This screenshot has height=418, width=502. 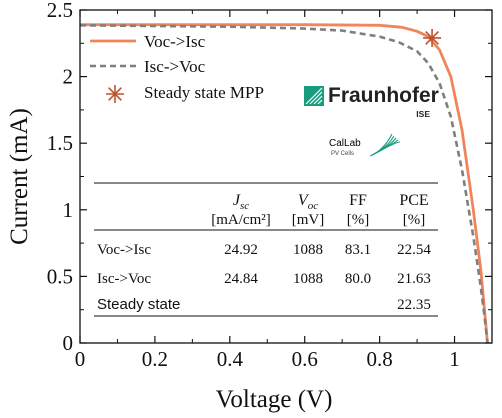 What do you see at coordinates (358, 250) in the screenshot?
I see `table-cell-0-2: 83.1` at bounding box center [358, 250].